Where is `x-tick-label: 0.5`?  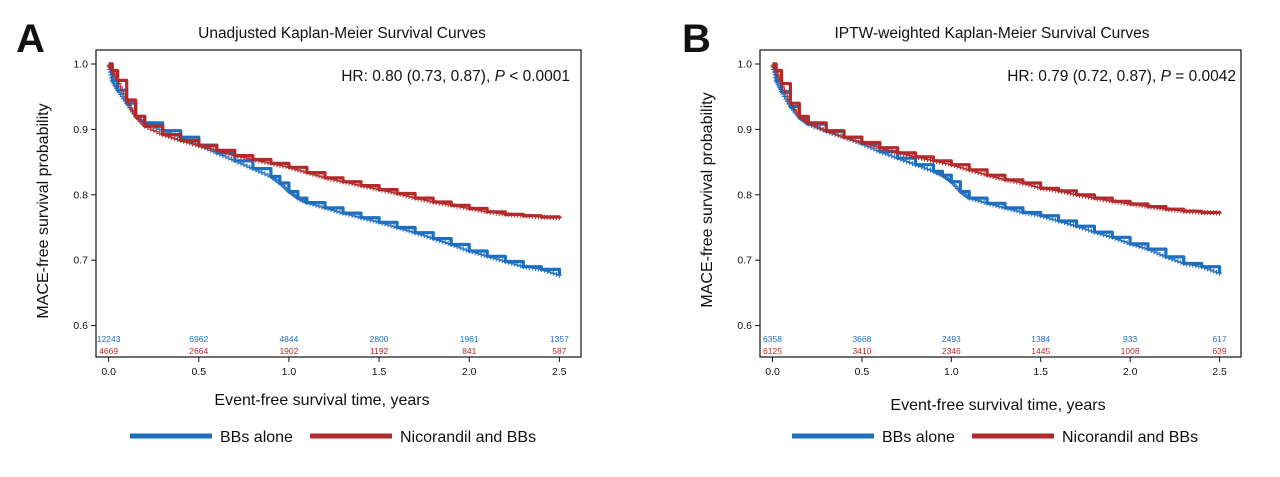
x-tick-label: 0.5 is located at coordinates (862, 372).